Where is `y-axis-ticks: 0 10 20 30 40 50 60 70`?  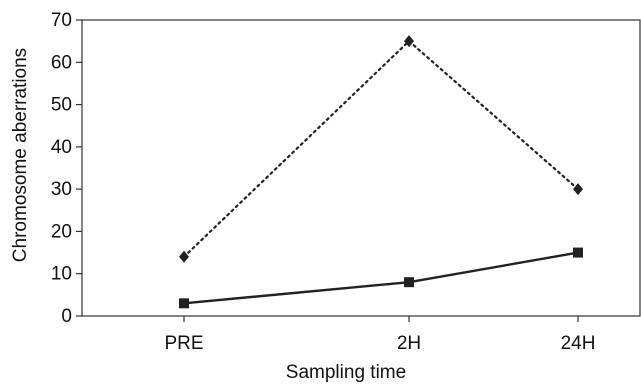
y-axis-ticks: 0 10 20 30 40 50 60 70 is located at coordinates (66, 168).